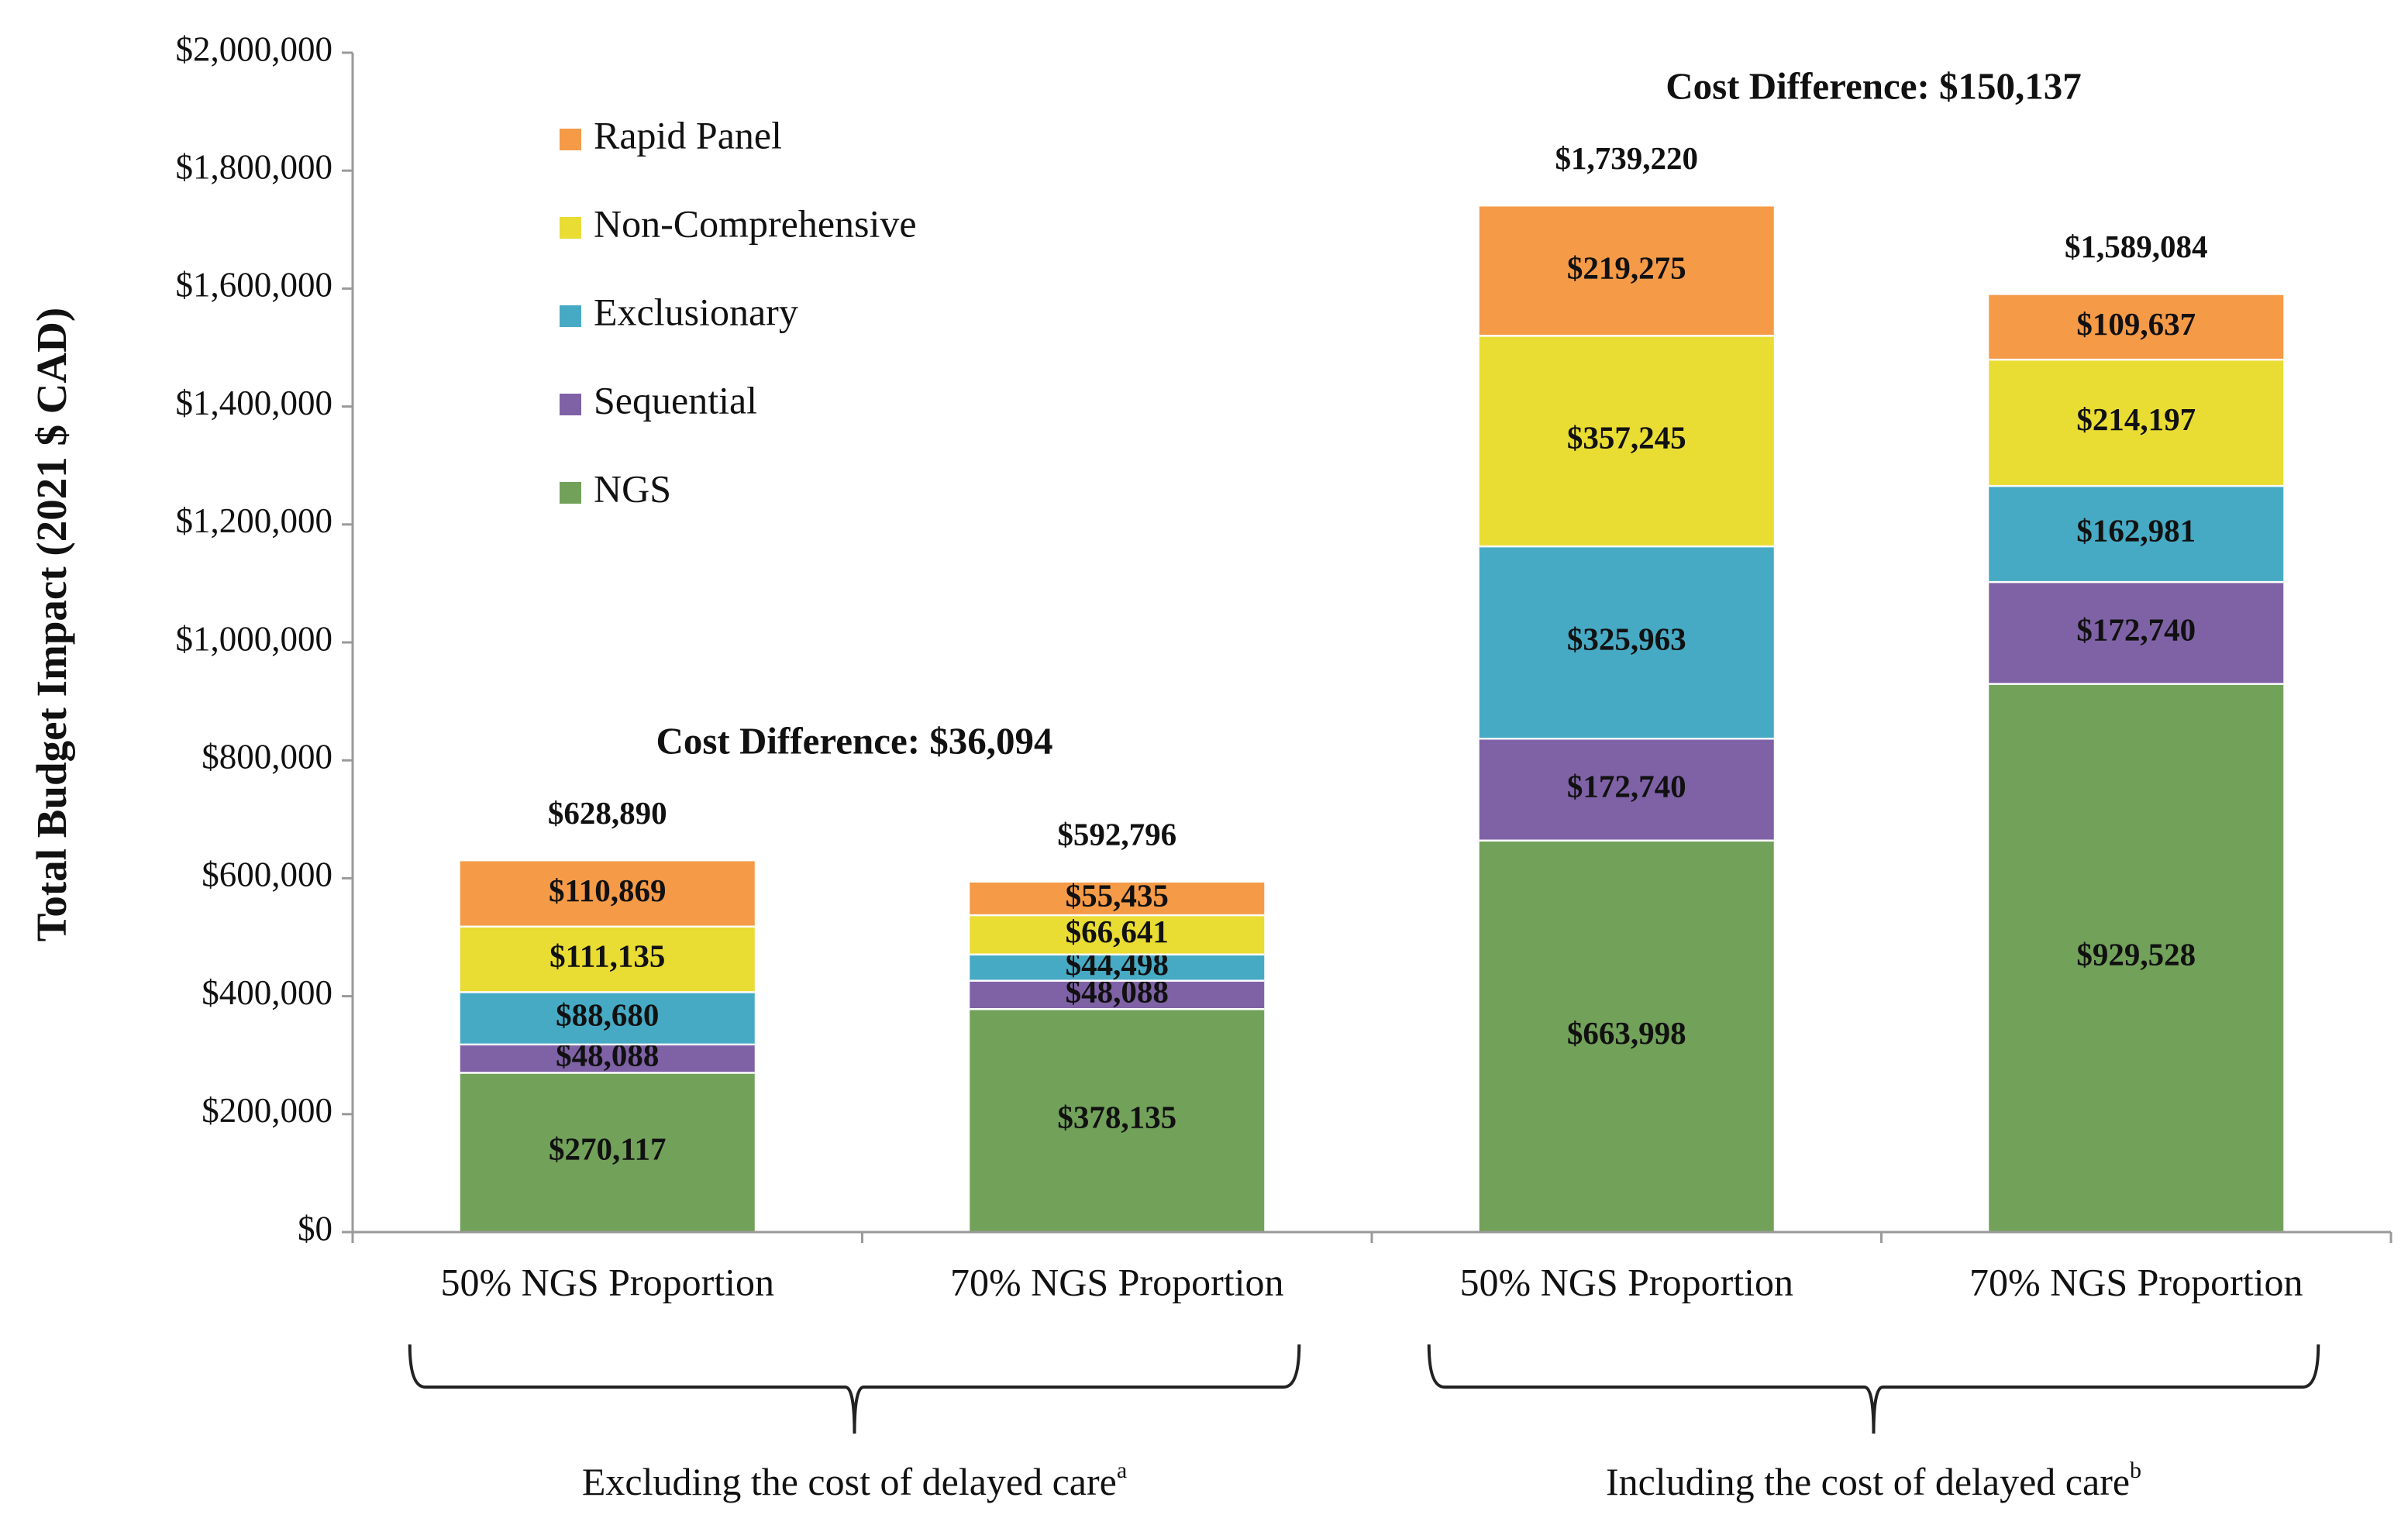  What do you see at coordinates (1626, 267) in the screenshot?
I see `bar-value-label: $219,275` at bounding box center [1626, 267].